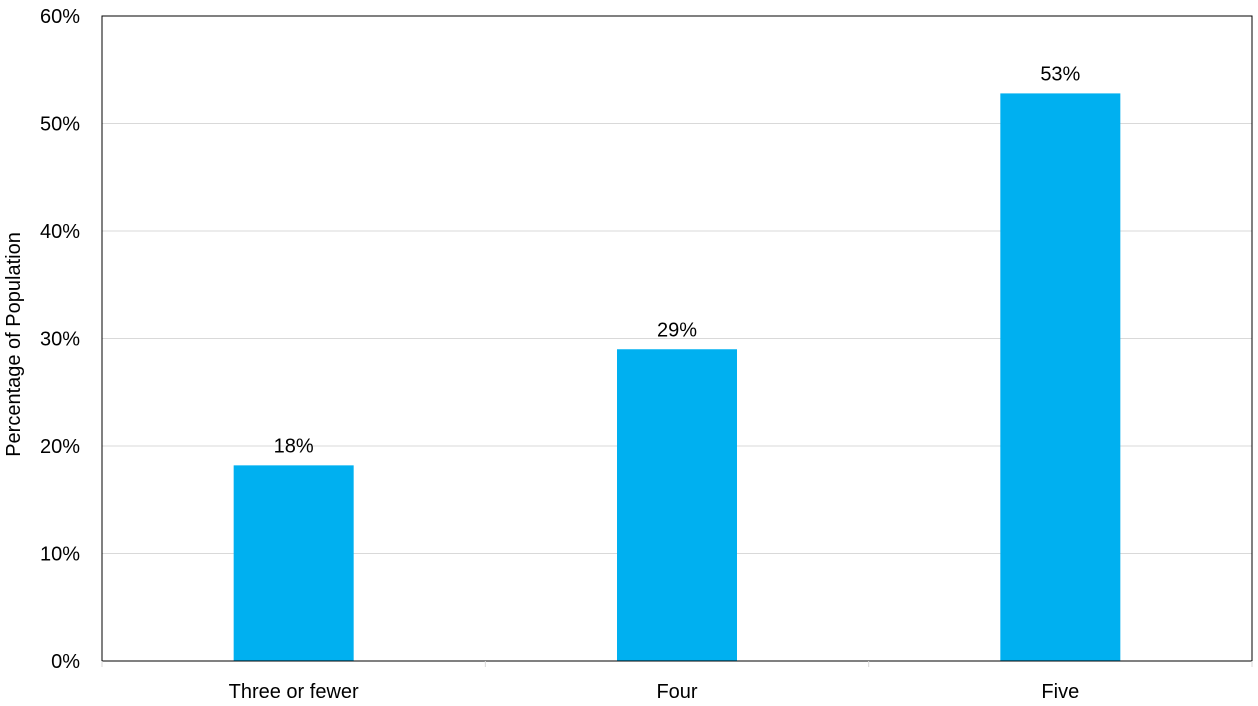 Image resolution: width=1258 pixels, height=706 pixels. I want to click on bar-value-label: 53%, so click(1060, 74).